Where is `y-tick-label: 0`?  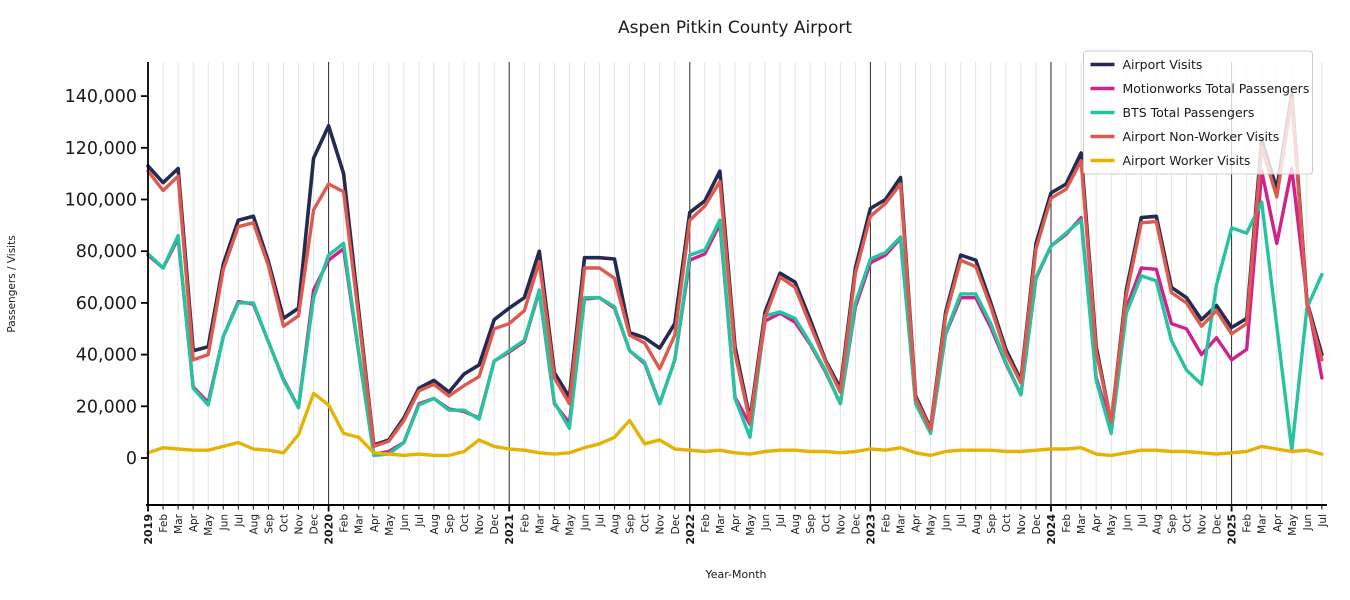
y-tick-label: 0 is located at coordinates (131, 459).